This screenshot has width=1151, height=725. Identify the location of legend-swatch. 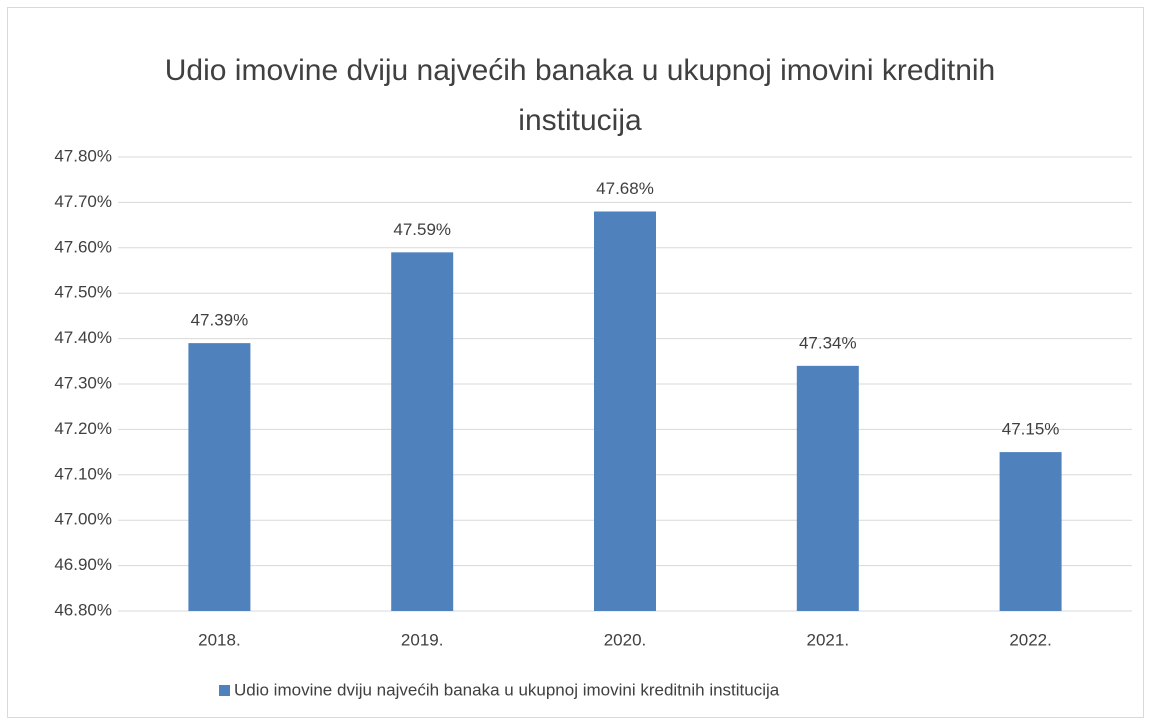
(224, 690).